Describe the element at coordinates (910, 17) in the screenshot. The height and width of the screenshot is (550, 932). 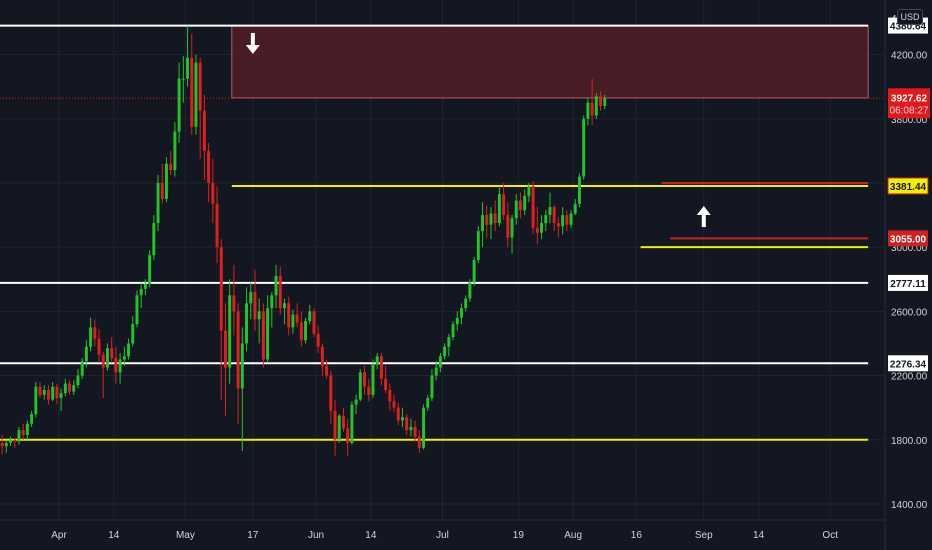
I see `currency-button: USD` at that location.